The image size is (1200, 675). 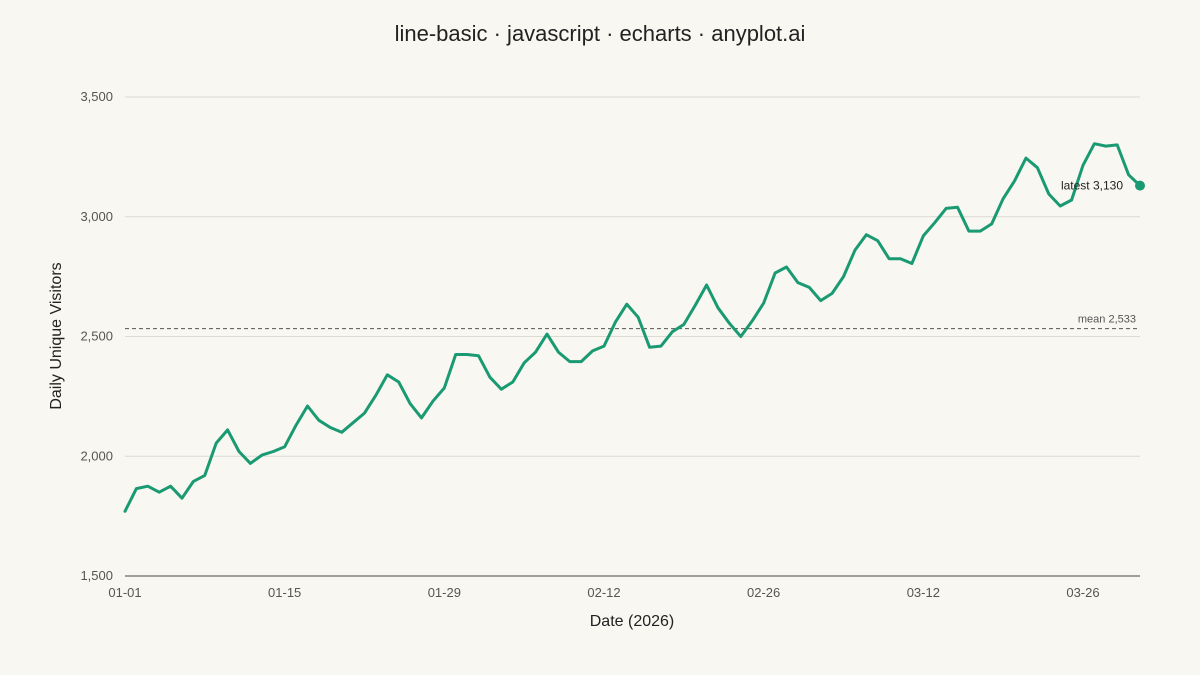 What do you see at coordinates (124, 592) in the screenshot?
I see `x-tick-label: 01-01` at bounding box center [124, 592].